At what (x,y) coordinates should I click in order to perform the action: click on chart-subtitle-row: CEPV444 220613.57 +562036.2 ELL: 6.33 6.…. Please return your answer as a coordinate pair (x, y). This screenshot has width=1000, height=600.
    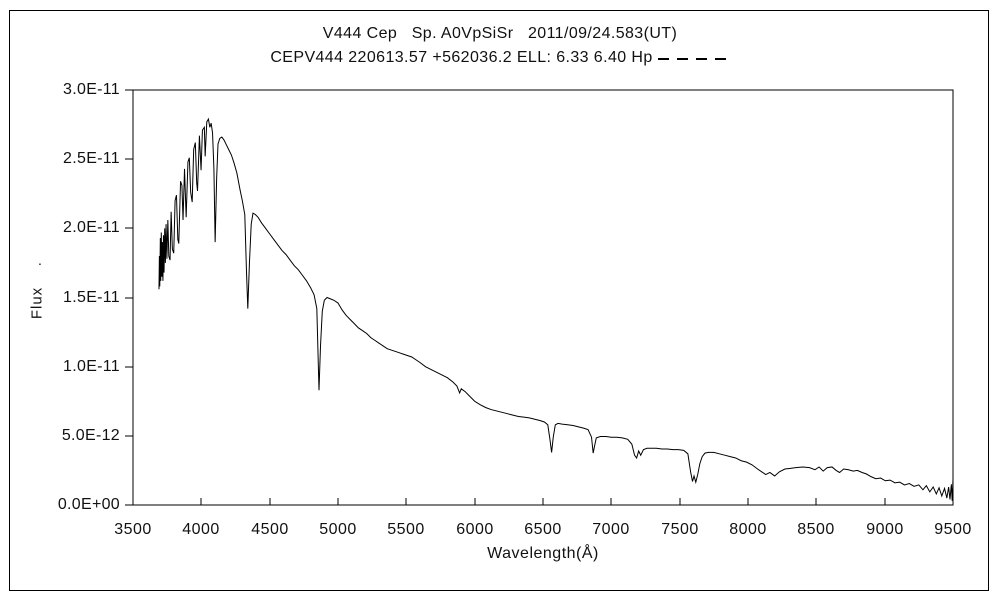
    Looking at the image, I should click on (500, 58).